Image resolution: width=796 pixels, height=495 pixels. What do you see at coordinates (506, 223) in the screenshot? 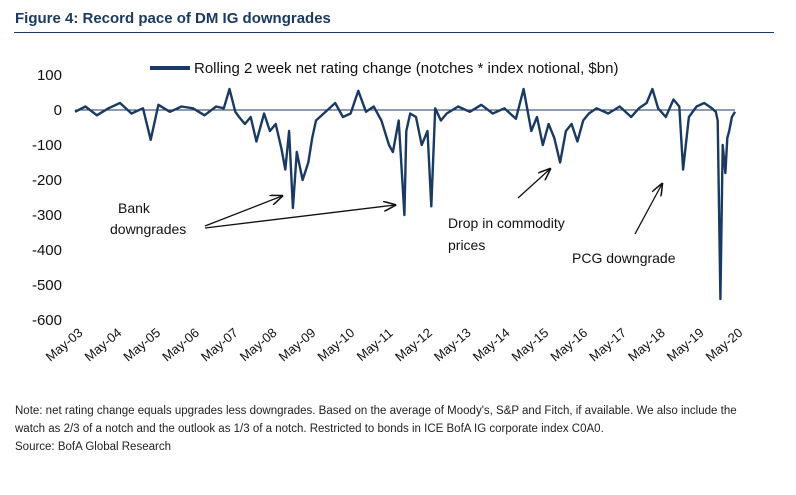
I see `annotation-commodity: Drop in commodity` at bounding box center [506, 223].